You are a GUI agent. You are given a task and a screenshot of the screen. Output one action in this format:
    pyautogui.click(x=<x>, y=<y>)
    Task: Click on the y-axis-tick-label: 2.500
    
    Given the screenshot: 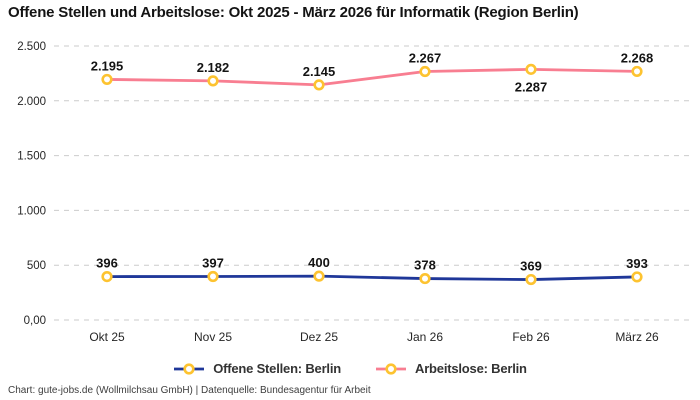 What is the action you would take?
    pyautogui.click(x=31, y=47)
    